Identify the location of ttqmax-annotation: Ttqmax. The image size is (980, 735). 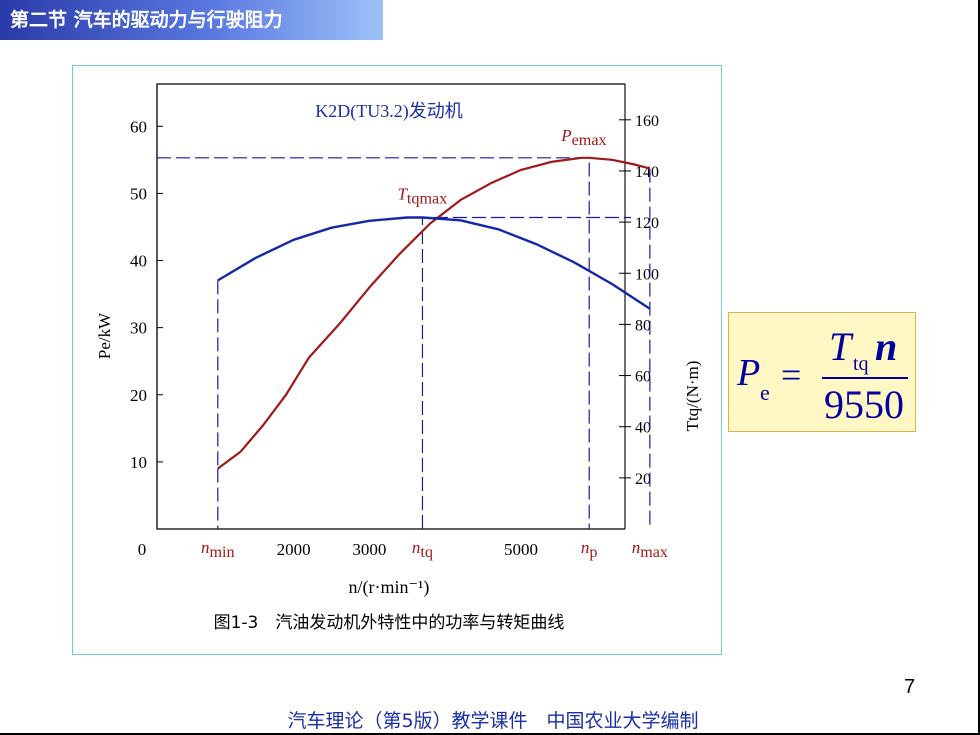
(422, 196).